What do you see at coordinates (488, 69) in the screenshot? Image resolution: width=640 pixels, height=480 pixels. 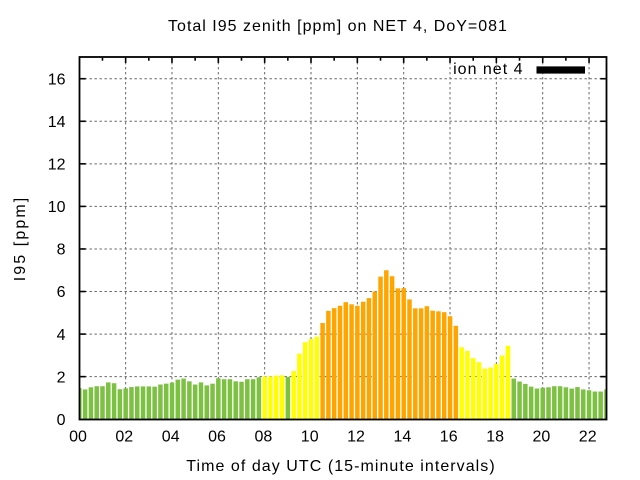 I see `svg-text: ion net 4` at bounding box center [488, 69].